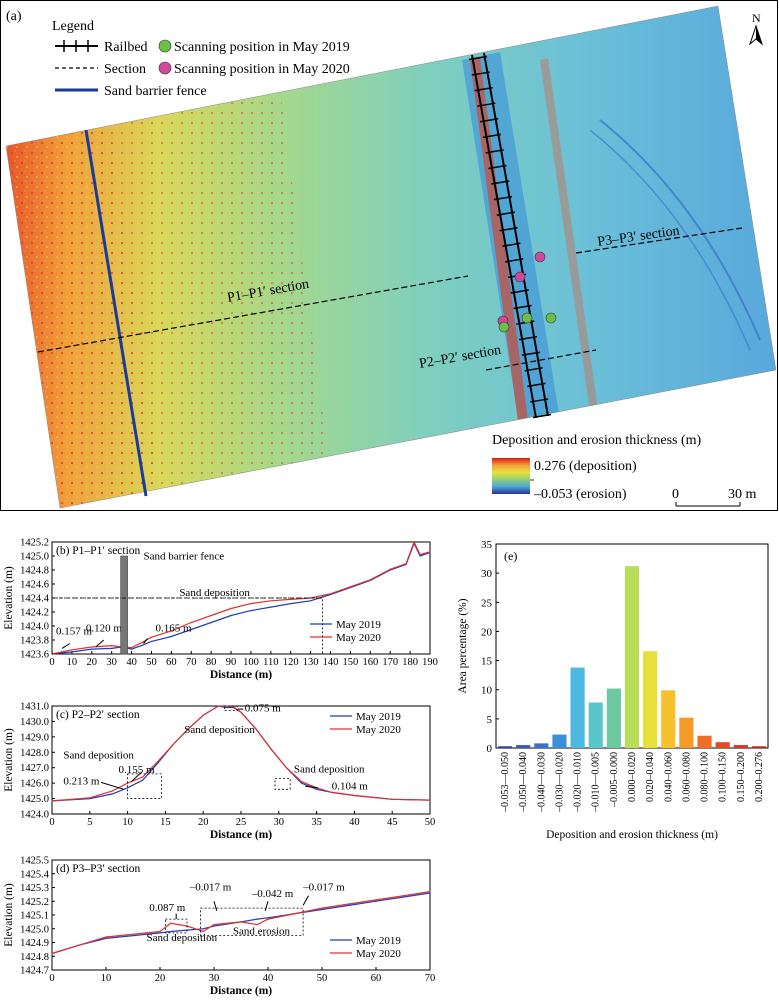 This screenshot has width=779, height=1000. I want to click on annotation-label: 0.165 m, so click(173, 629).